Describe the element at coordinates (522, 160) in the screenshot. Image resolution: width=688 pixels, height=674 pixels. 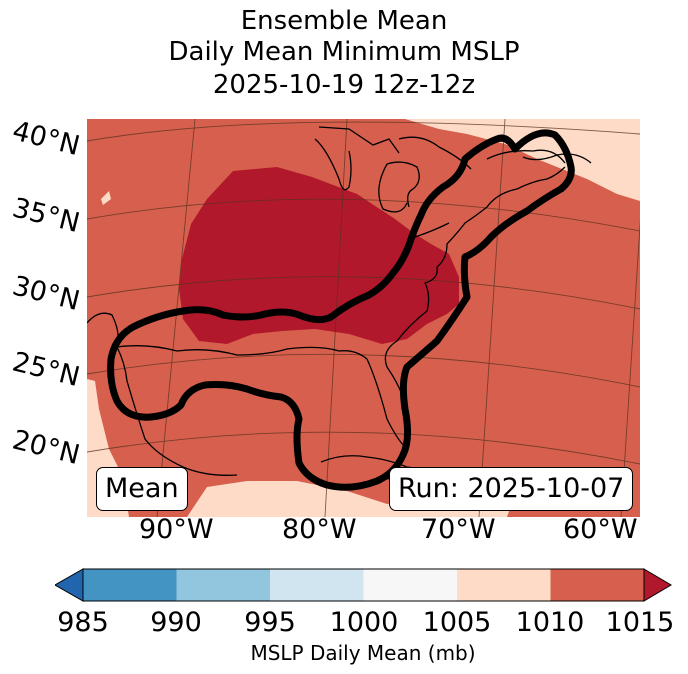
I see `field-1005-1010-northeast` at that location.